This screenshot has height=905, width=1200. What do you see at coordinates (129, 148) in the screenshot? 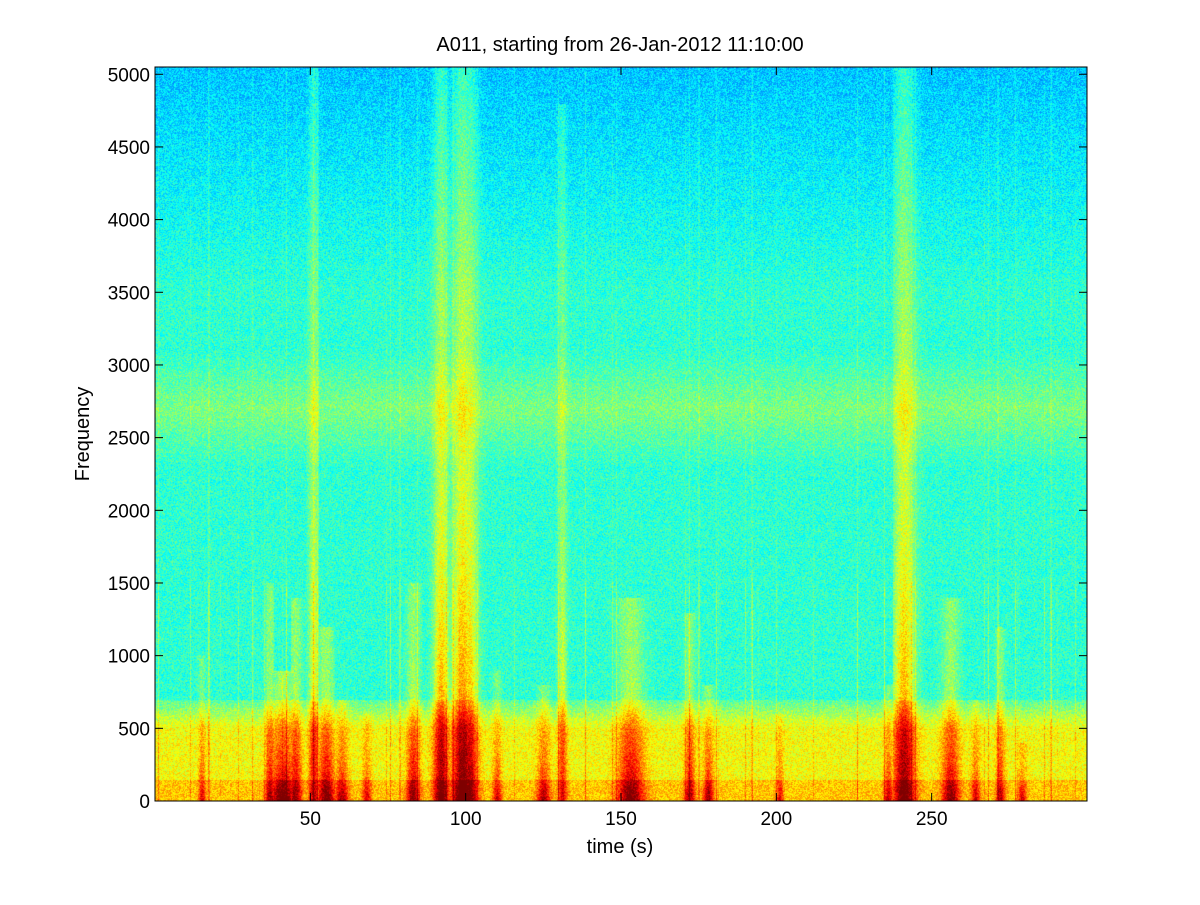
I see `y-tick-label: 4500` at bounding box center [129, 148].